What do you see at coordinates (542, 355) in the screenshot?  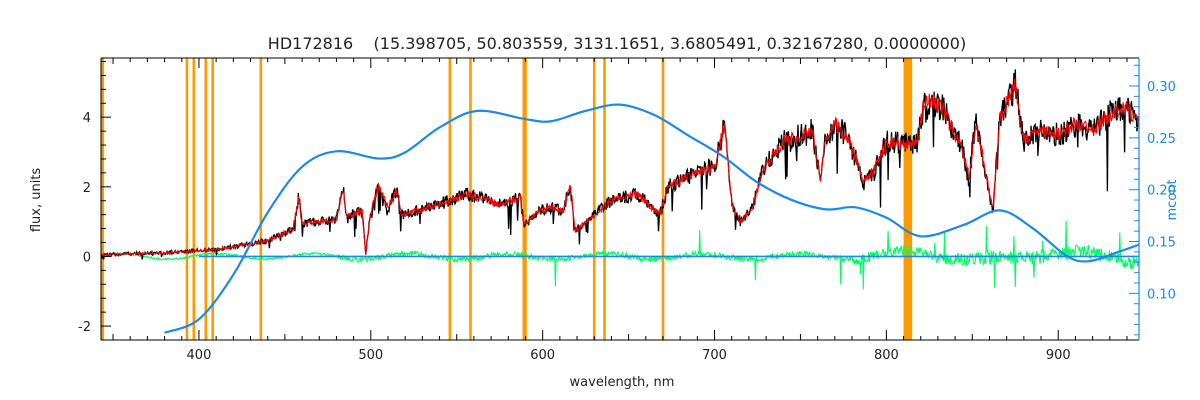 I see `x-tick-label: 600` at bounding box center [542, 355].